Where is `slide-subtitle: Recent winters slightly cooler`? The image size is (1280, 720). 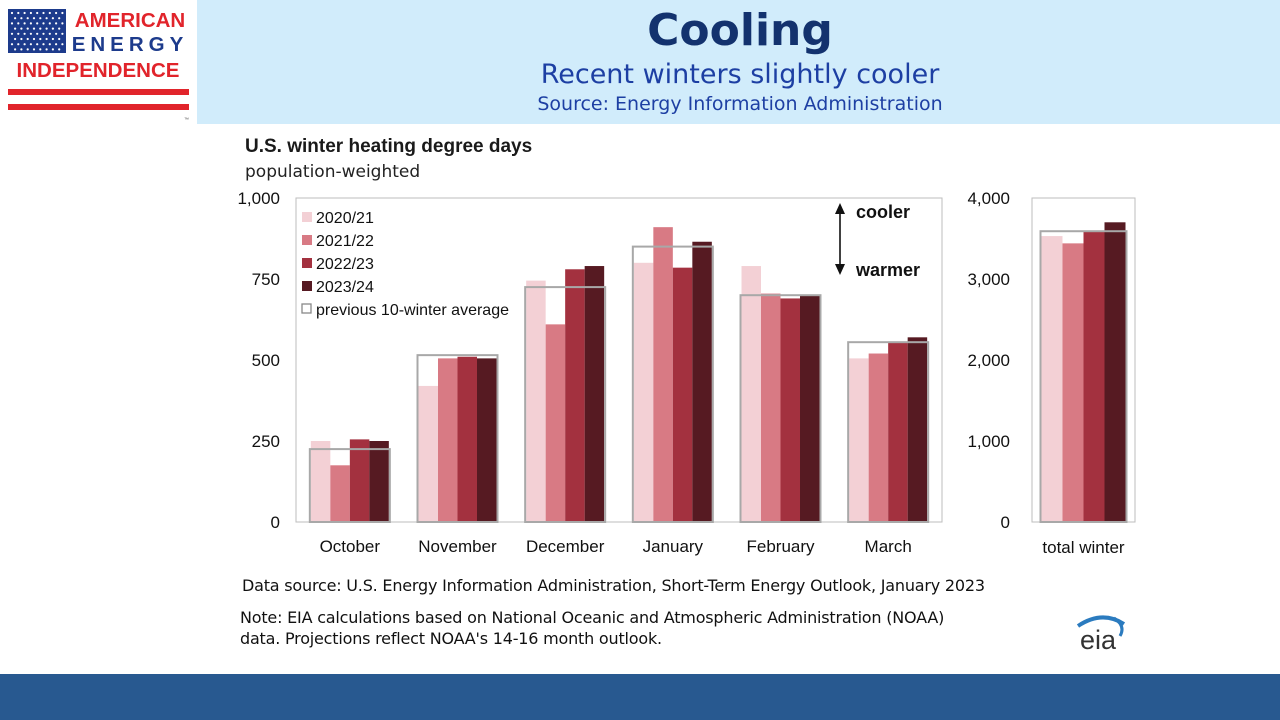
slide-subtitle: Recent winters slightly cooler is located at coordinates (740, 74).